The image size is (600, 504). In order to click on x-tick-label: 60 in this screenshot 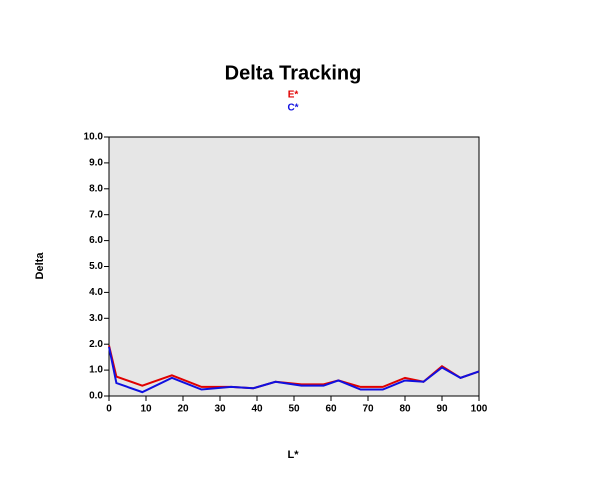, I will do `click(331, 409)`.